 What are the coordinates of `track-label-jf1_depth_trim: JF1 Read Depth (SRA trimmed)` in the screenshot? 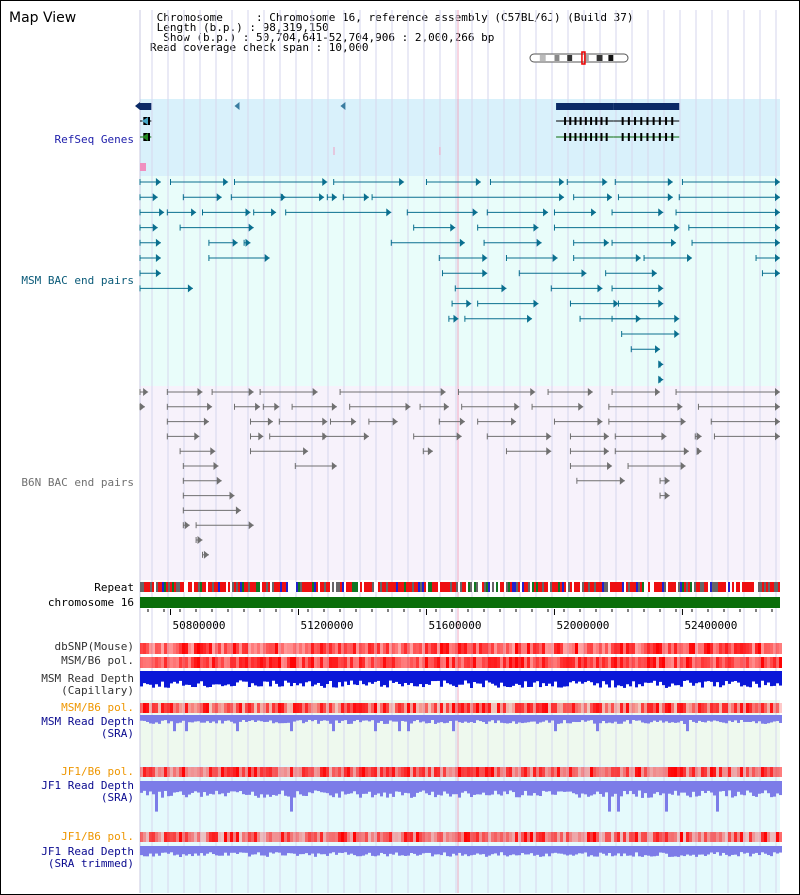 It's located at (87, 857).